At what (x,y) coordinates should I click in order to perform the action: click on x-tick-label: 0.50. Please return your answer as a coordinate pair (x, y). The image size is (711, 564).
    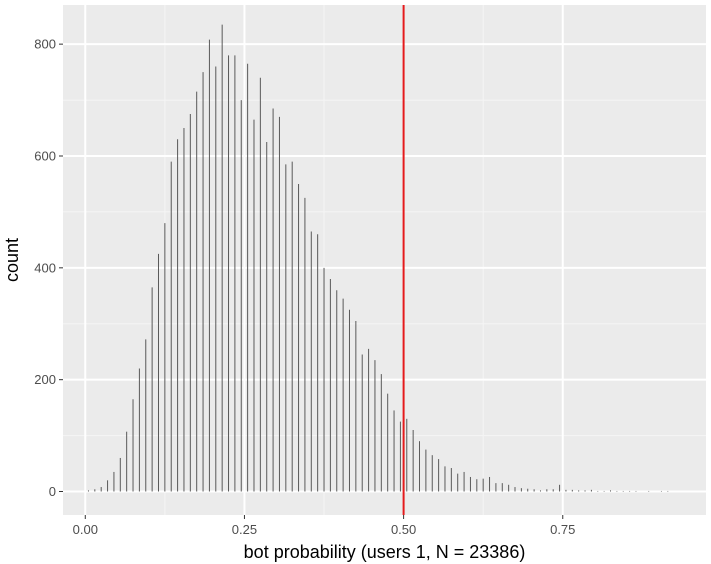
    Looking at the image, I should click on (403, 529).